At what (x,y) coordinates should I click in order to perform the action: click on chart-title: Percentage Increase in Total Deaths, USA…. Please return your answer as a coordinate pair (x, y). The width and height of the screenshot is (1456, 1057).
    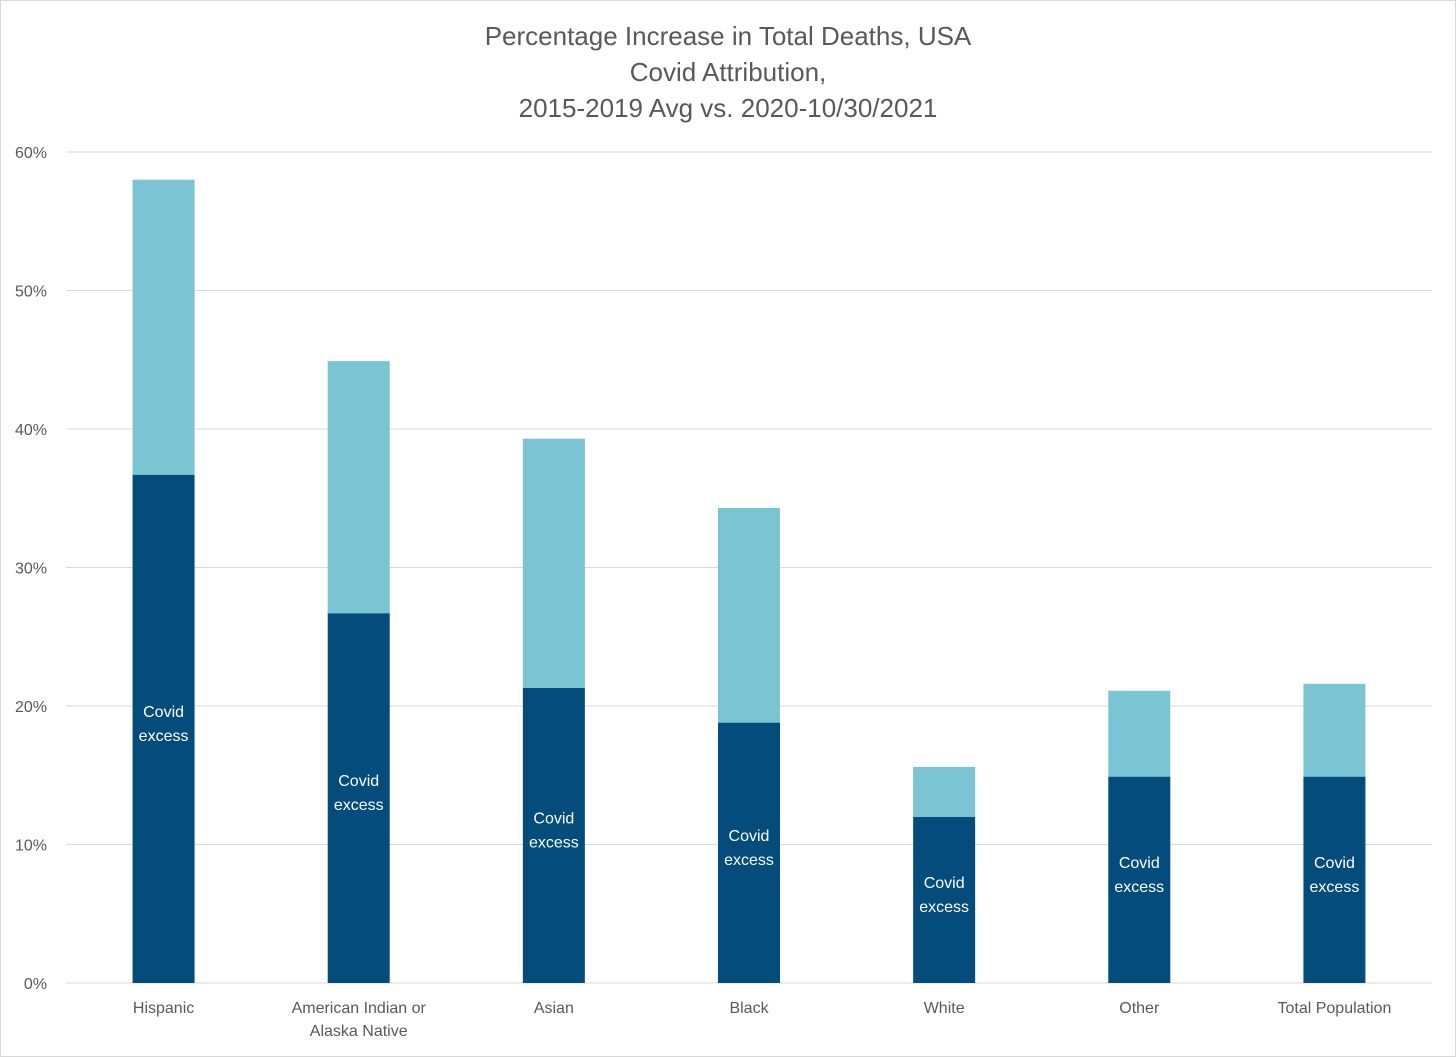
    Looking at the image, I should click on (728, 72).